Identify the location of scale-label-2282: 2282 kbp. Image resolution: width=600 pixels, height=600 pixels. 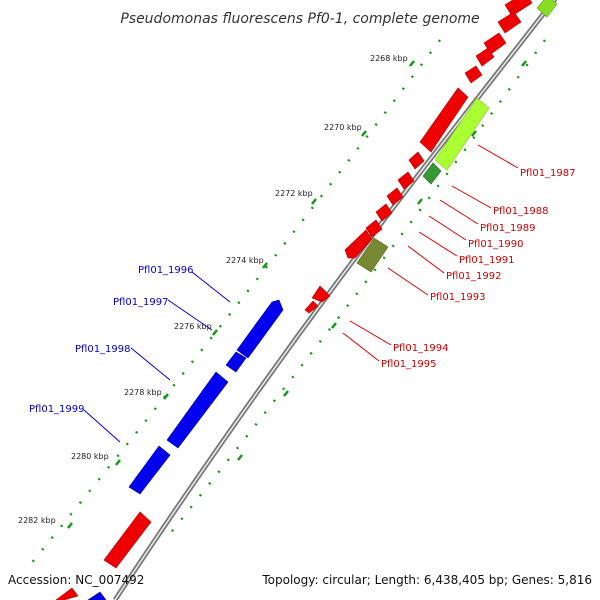
(37, 520).